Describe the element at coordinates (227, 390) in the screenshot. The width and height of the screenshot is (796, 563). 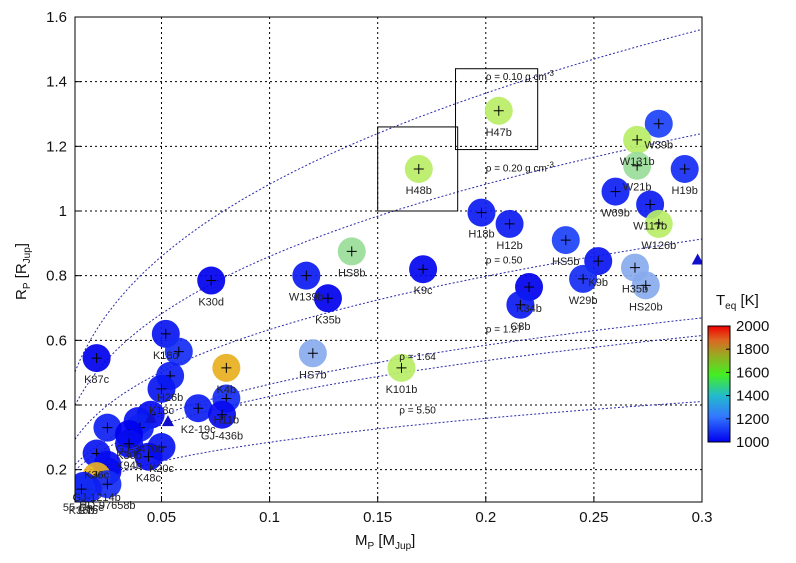
I see `data-point-label: K4b` at that location.